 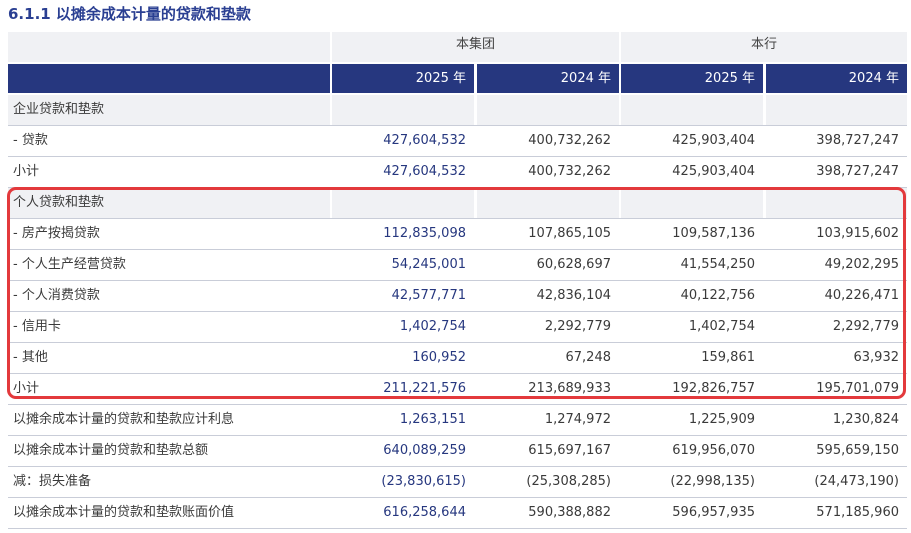 I want to click on row-value: 595,659,150, so click(x=857, y=450).